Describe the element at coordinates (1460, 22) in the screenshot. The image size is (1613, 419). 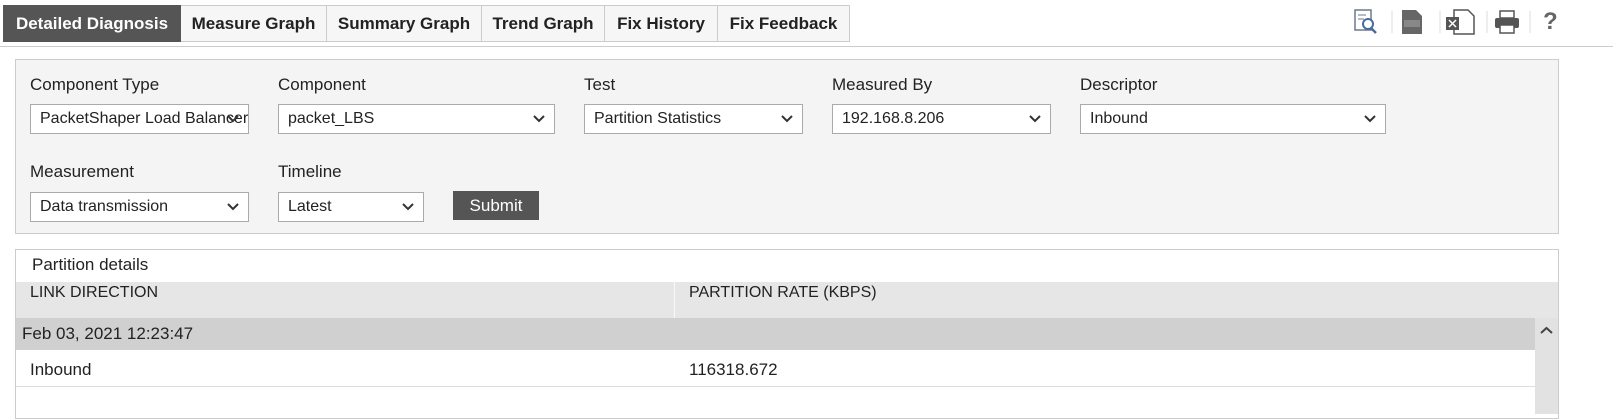
I see `excel-icon` at that location.